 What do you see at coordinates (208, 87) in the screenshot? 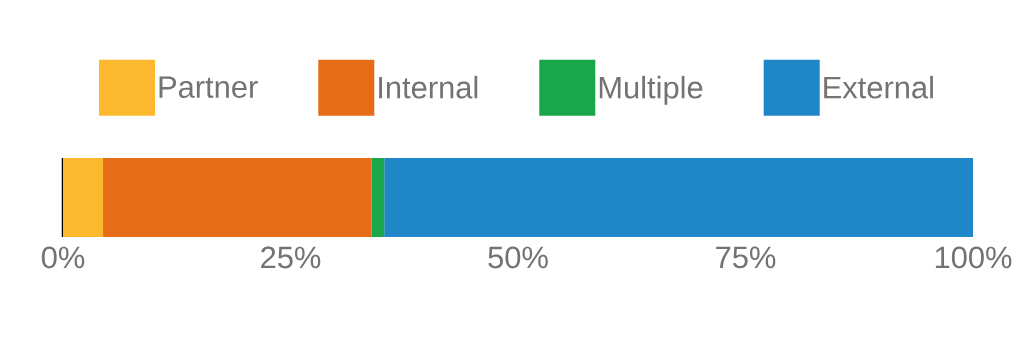
I see `legend-label: Partner` at bounding box center [208, 87].